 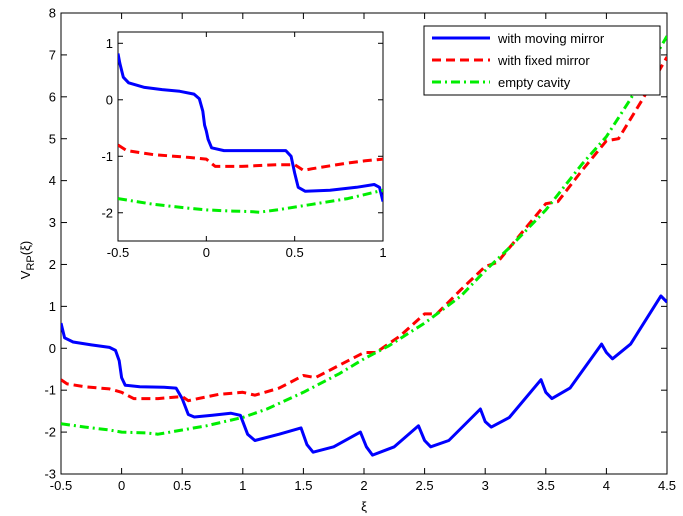 I want to click on y-tick-label: 3, so click(x=52, y=222).